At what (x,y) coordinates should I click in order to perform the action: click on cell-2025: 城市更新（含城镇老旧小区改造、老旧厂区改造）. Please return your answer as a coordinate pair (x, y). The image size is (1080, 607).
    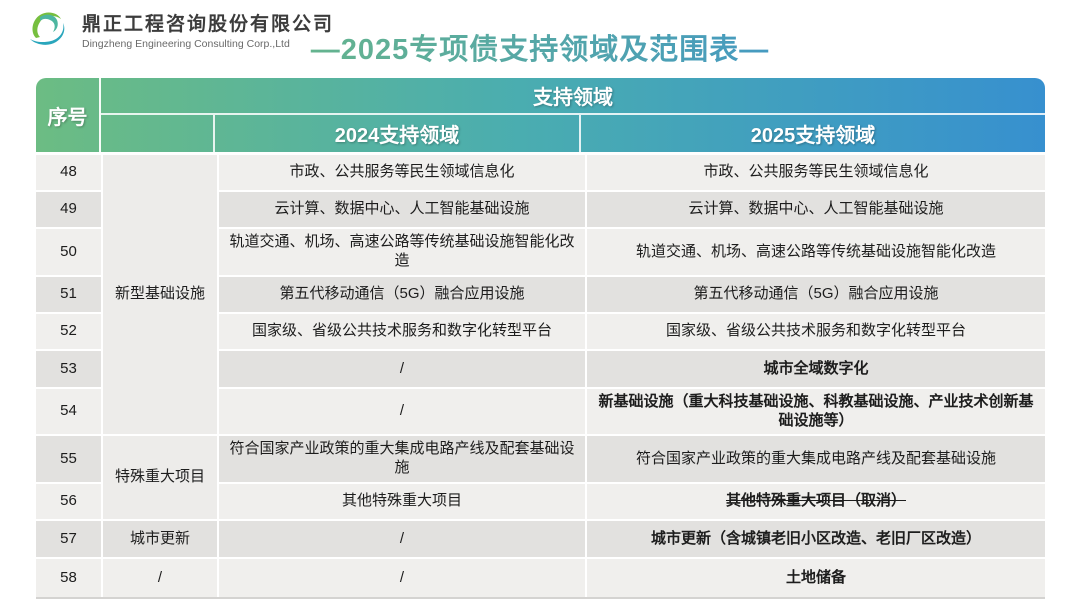
    Looking at the image, I should click on (816, 539).